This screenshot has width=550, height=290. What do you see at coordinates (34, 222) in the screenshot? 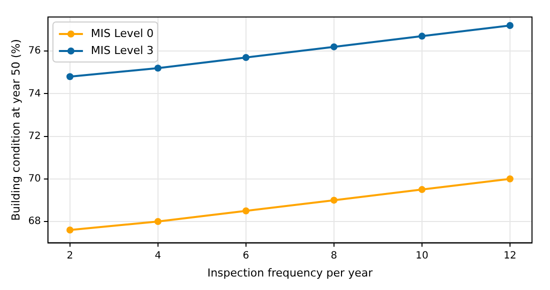
I see `y-tick-label: 68` at bounding box center [34, 222].